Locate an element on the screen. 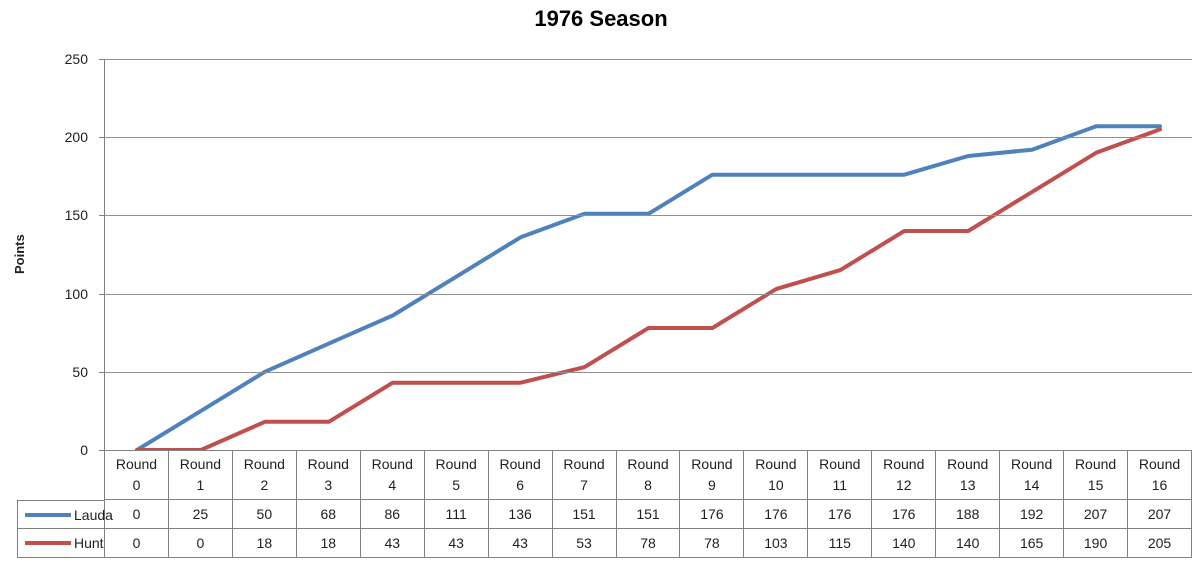 The image size is (1202, 566). value-cell: 188 is located at coordinates (968, 514).